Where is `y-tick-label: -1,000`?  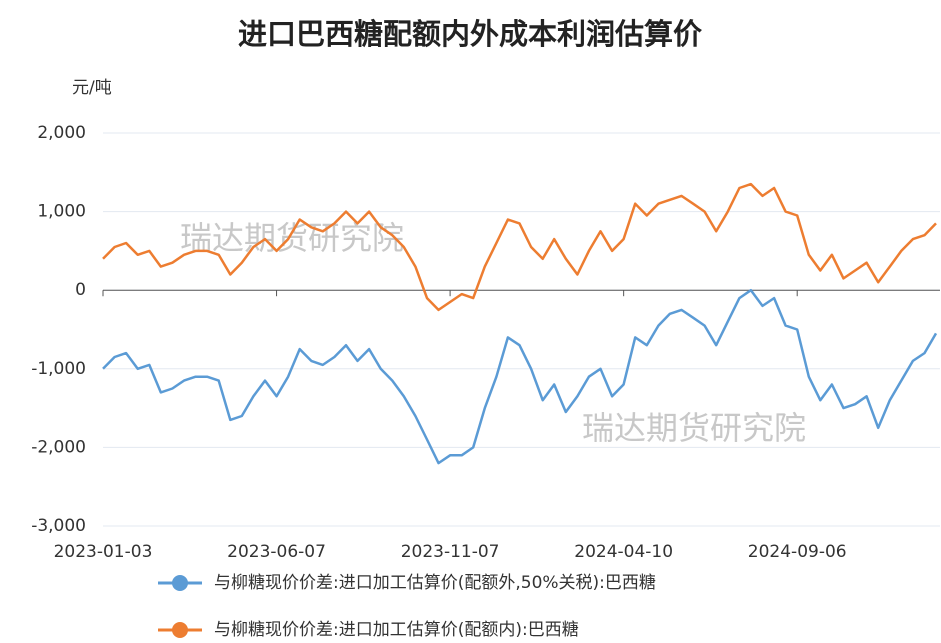 y-tick-label: -1,000 is located at coordinates (58, 369).